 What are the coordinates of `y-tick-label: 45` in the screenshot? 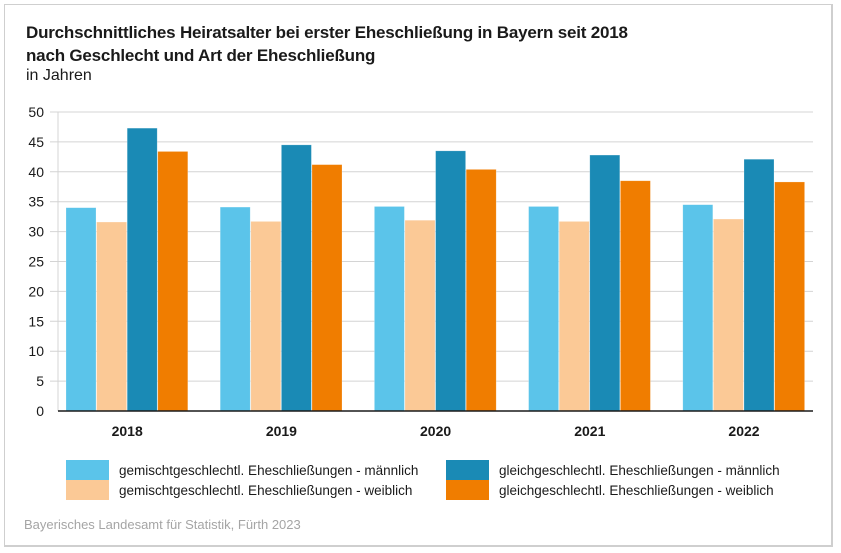 It's located at (36, 142).